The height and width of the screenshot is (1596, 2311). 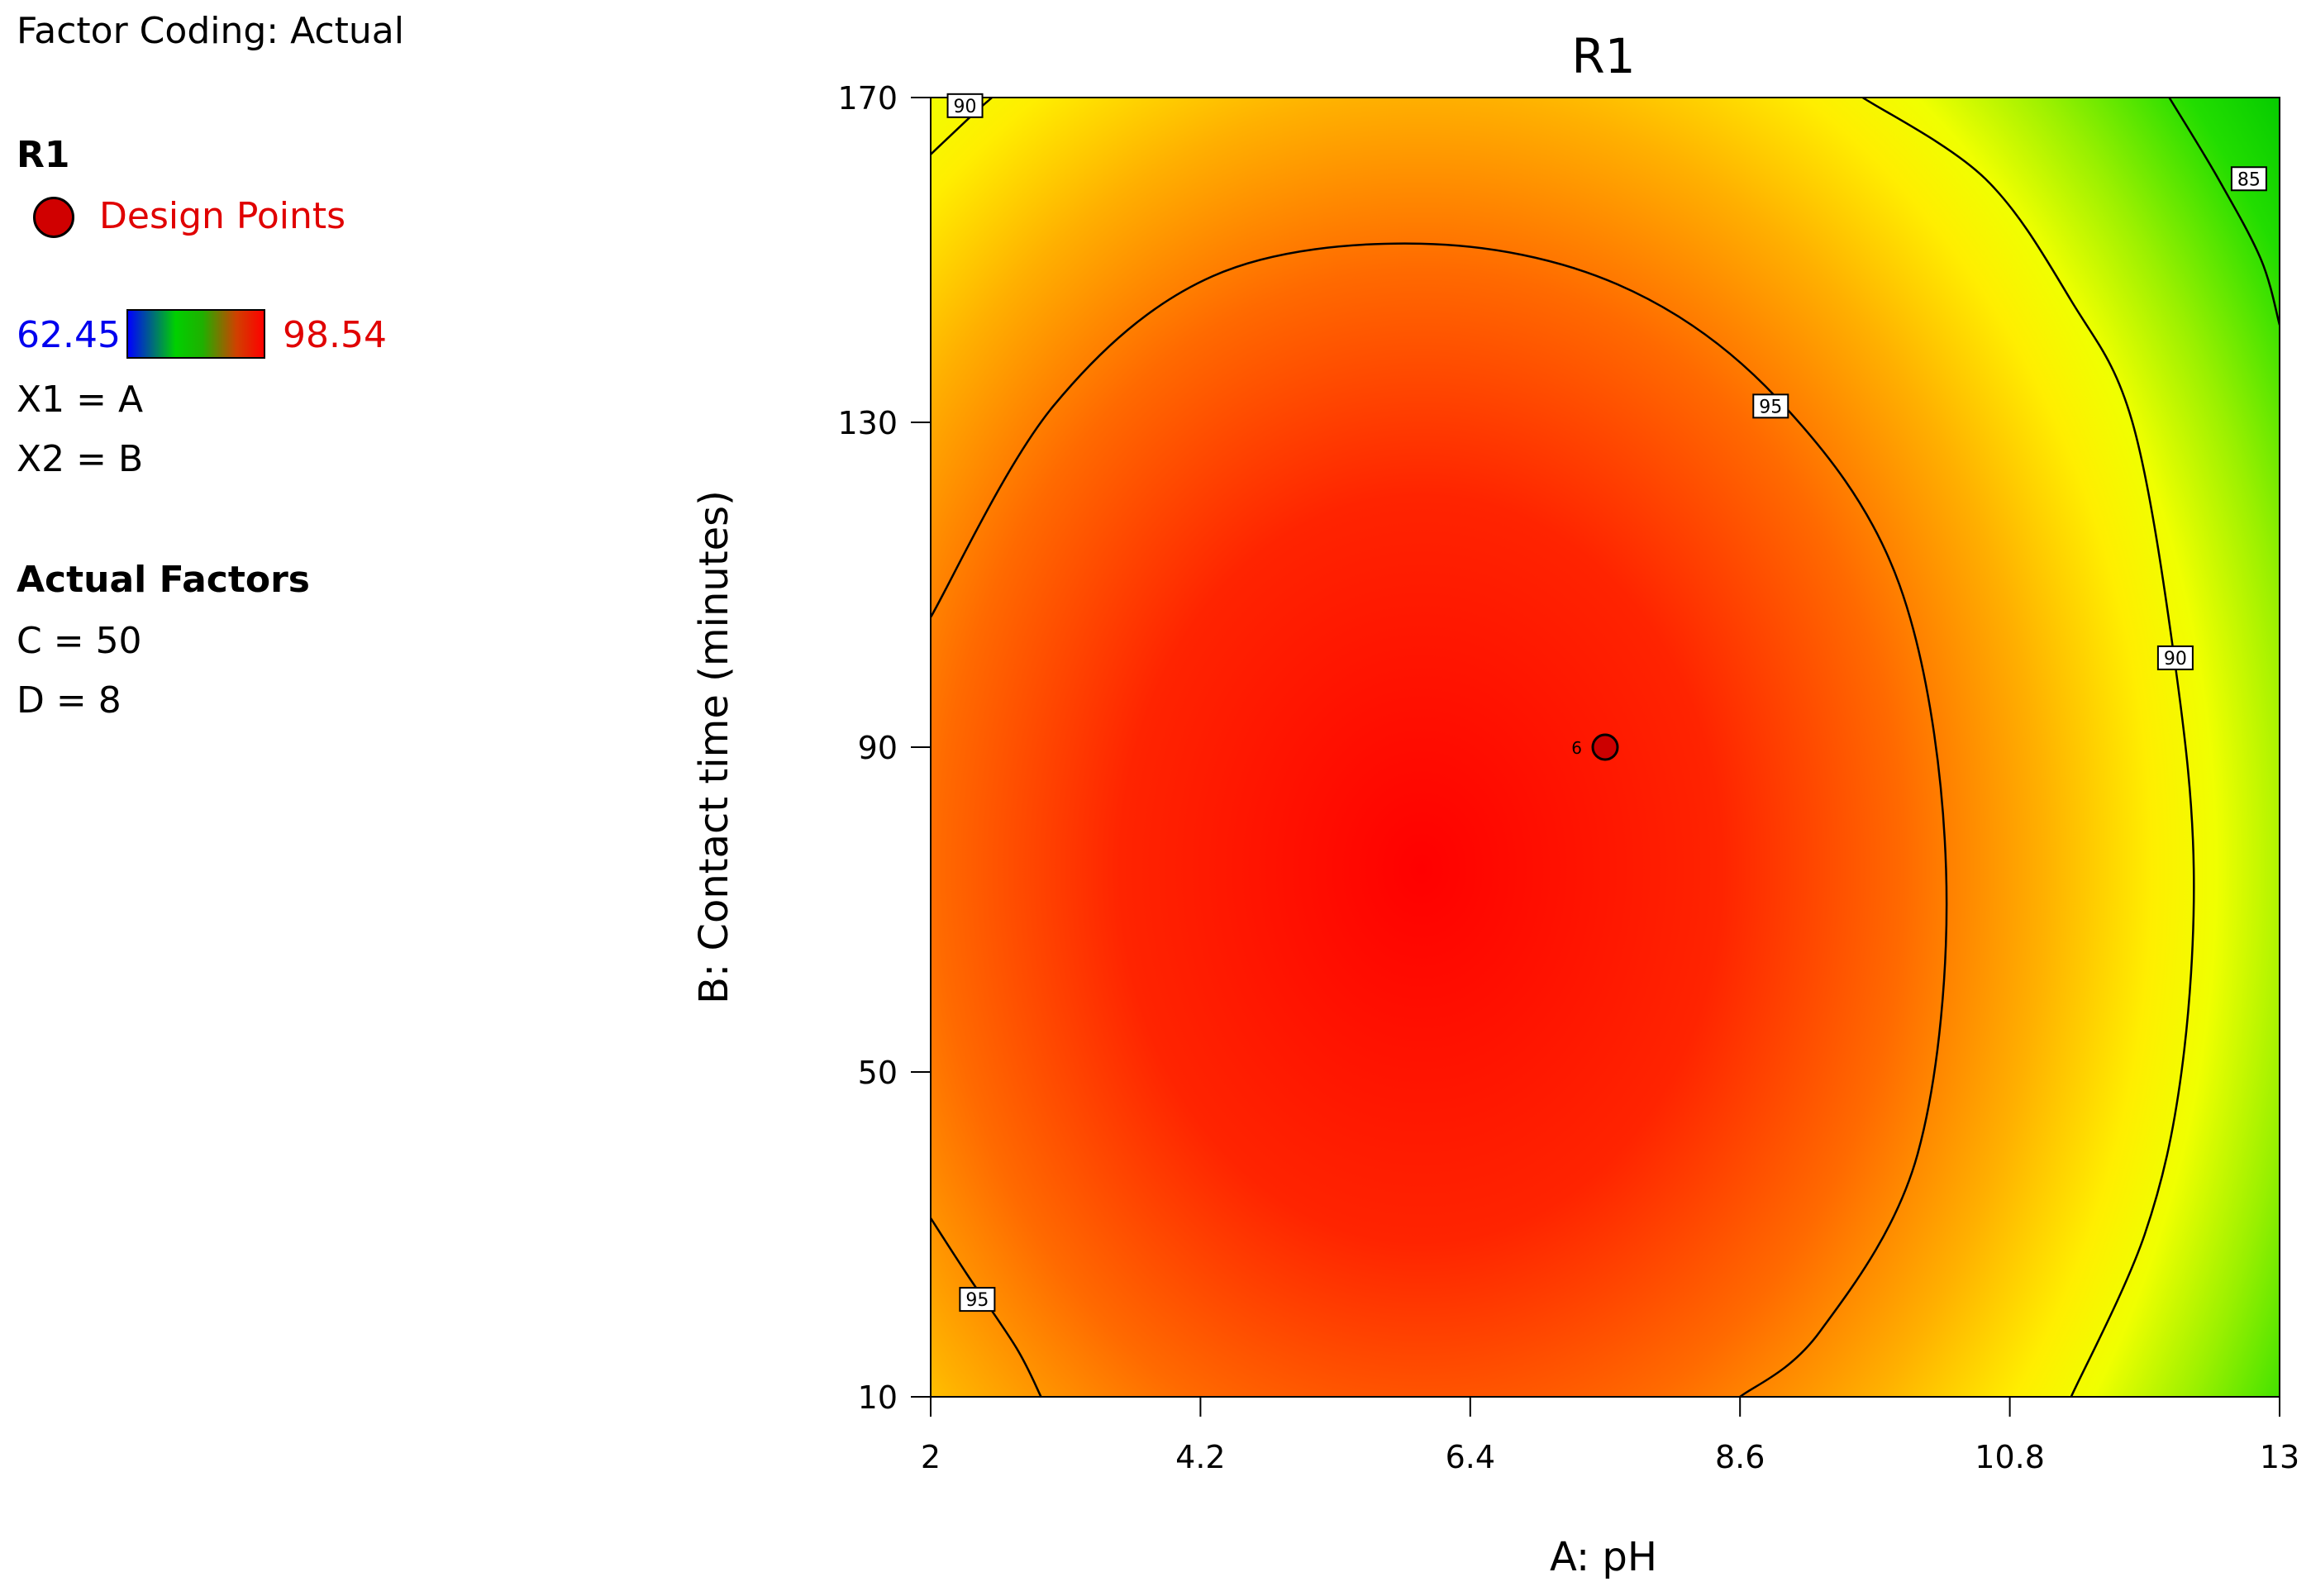 What do you see at coordinates (931, 1457) in the screenshot?
I see `x-tick-label-1: 2` at bounding box center [931, 1457].